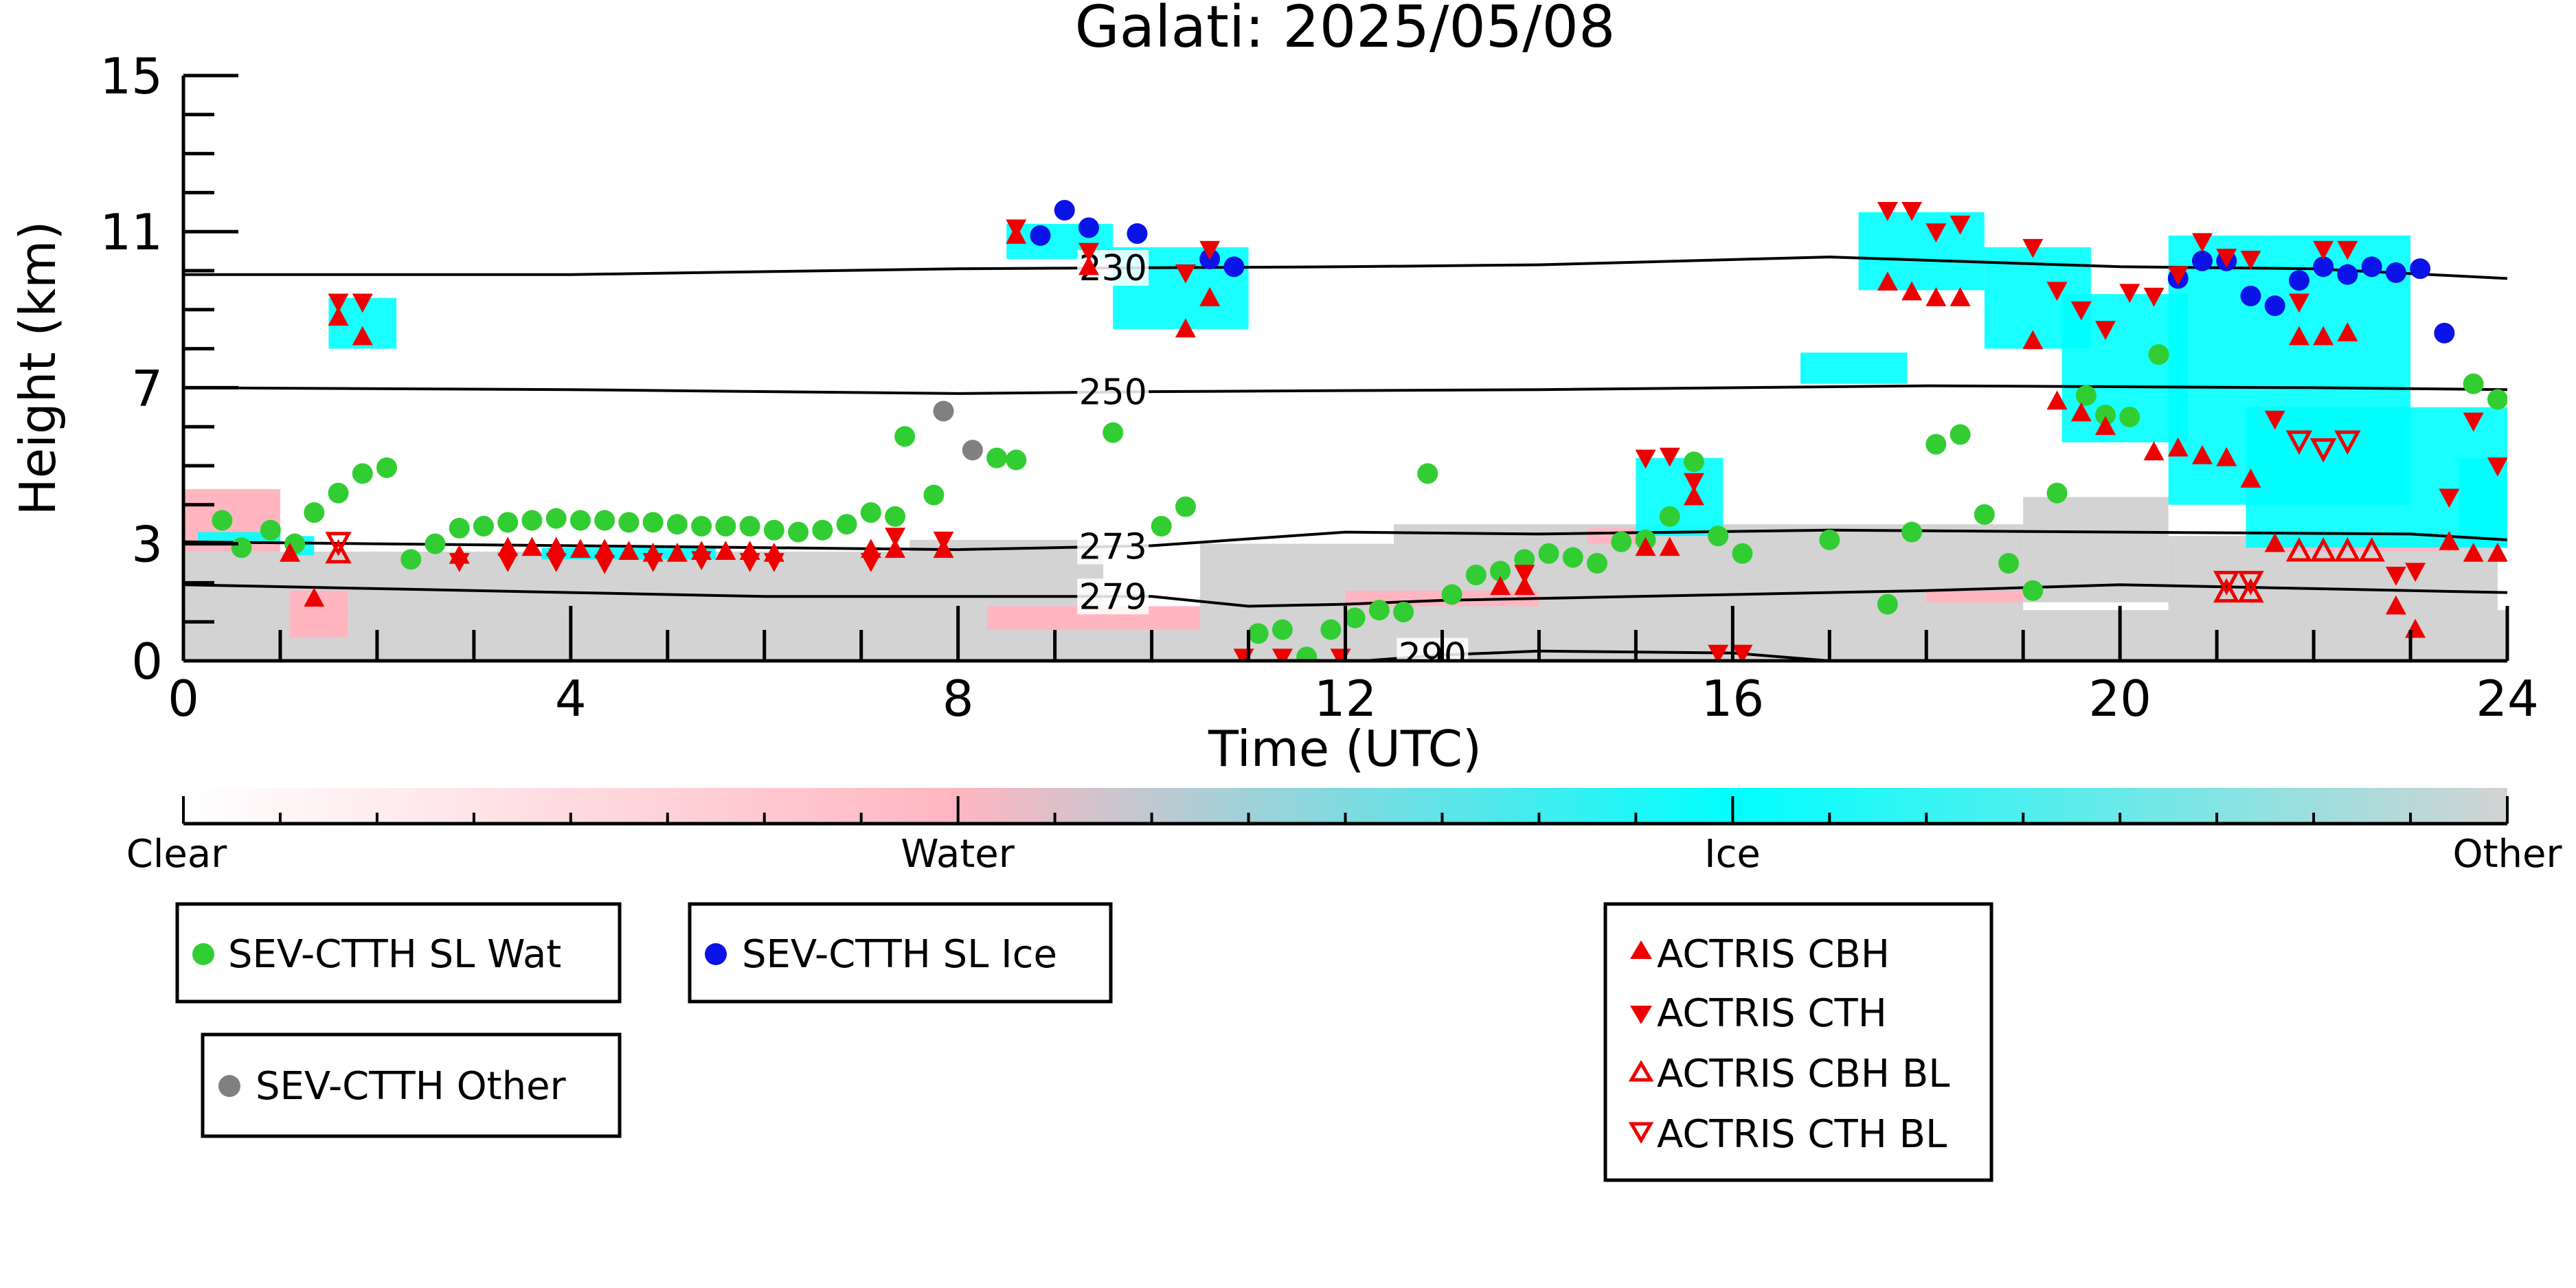 This screenshot has height=1288, width=2576. Describe the element at coordinates (571, 698) in the screenshot. I see `x-tick-label-4: 4` at that location.